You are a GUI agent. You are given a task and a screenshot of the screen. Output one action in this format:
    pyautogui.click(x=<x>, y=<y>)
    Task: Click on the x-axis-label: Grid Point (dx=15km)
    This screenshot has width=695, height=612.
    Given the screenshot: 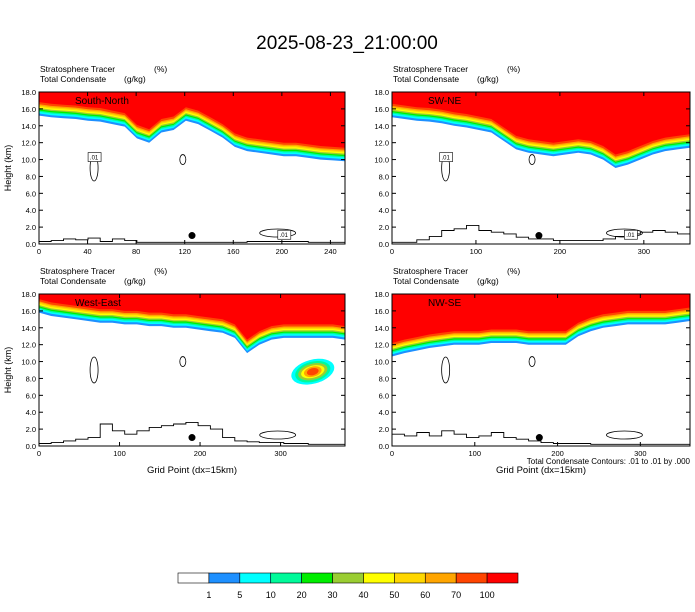 What is the action you would take?
    pyautogui.click(x=192, y=470)
    